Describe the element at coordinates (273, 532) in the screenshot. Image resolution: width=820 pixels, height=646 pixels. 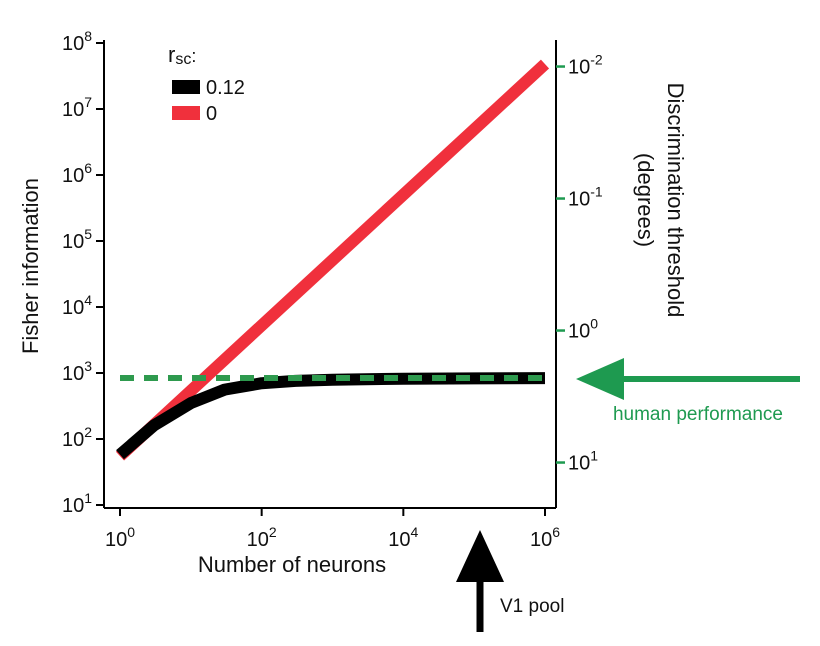
I see `x-tick-label-1-exp: 2` at that location.